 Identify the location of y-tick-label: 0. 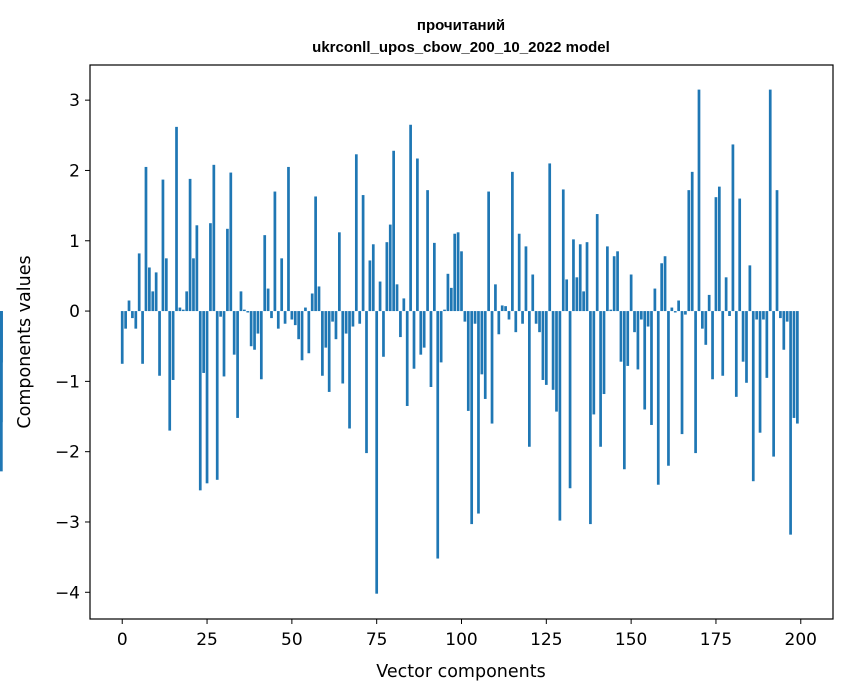
(74, 312).